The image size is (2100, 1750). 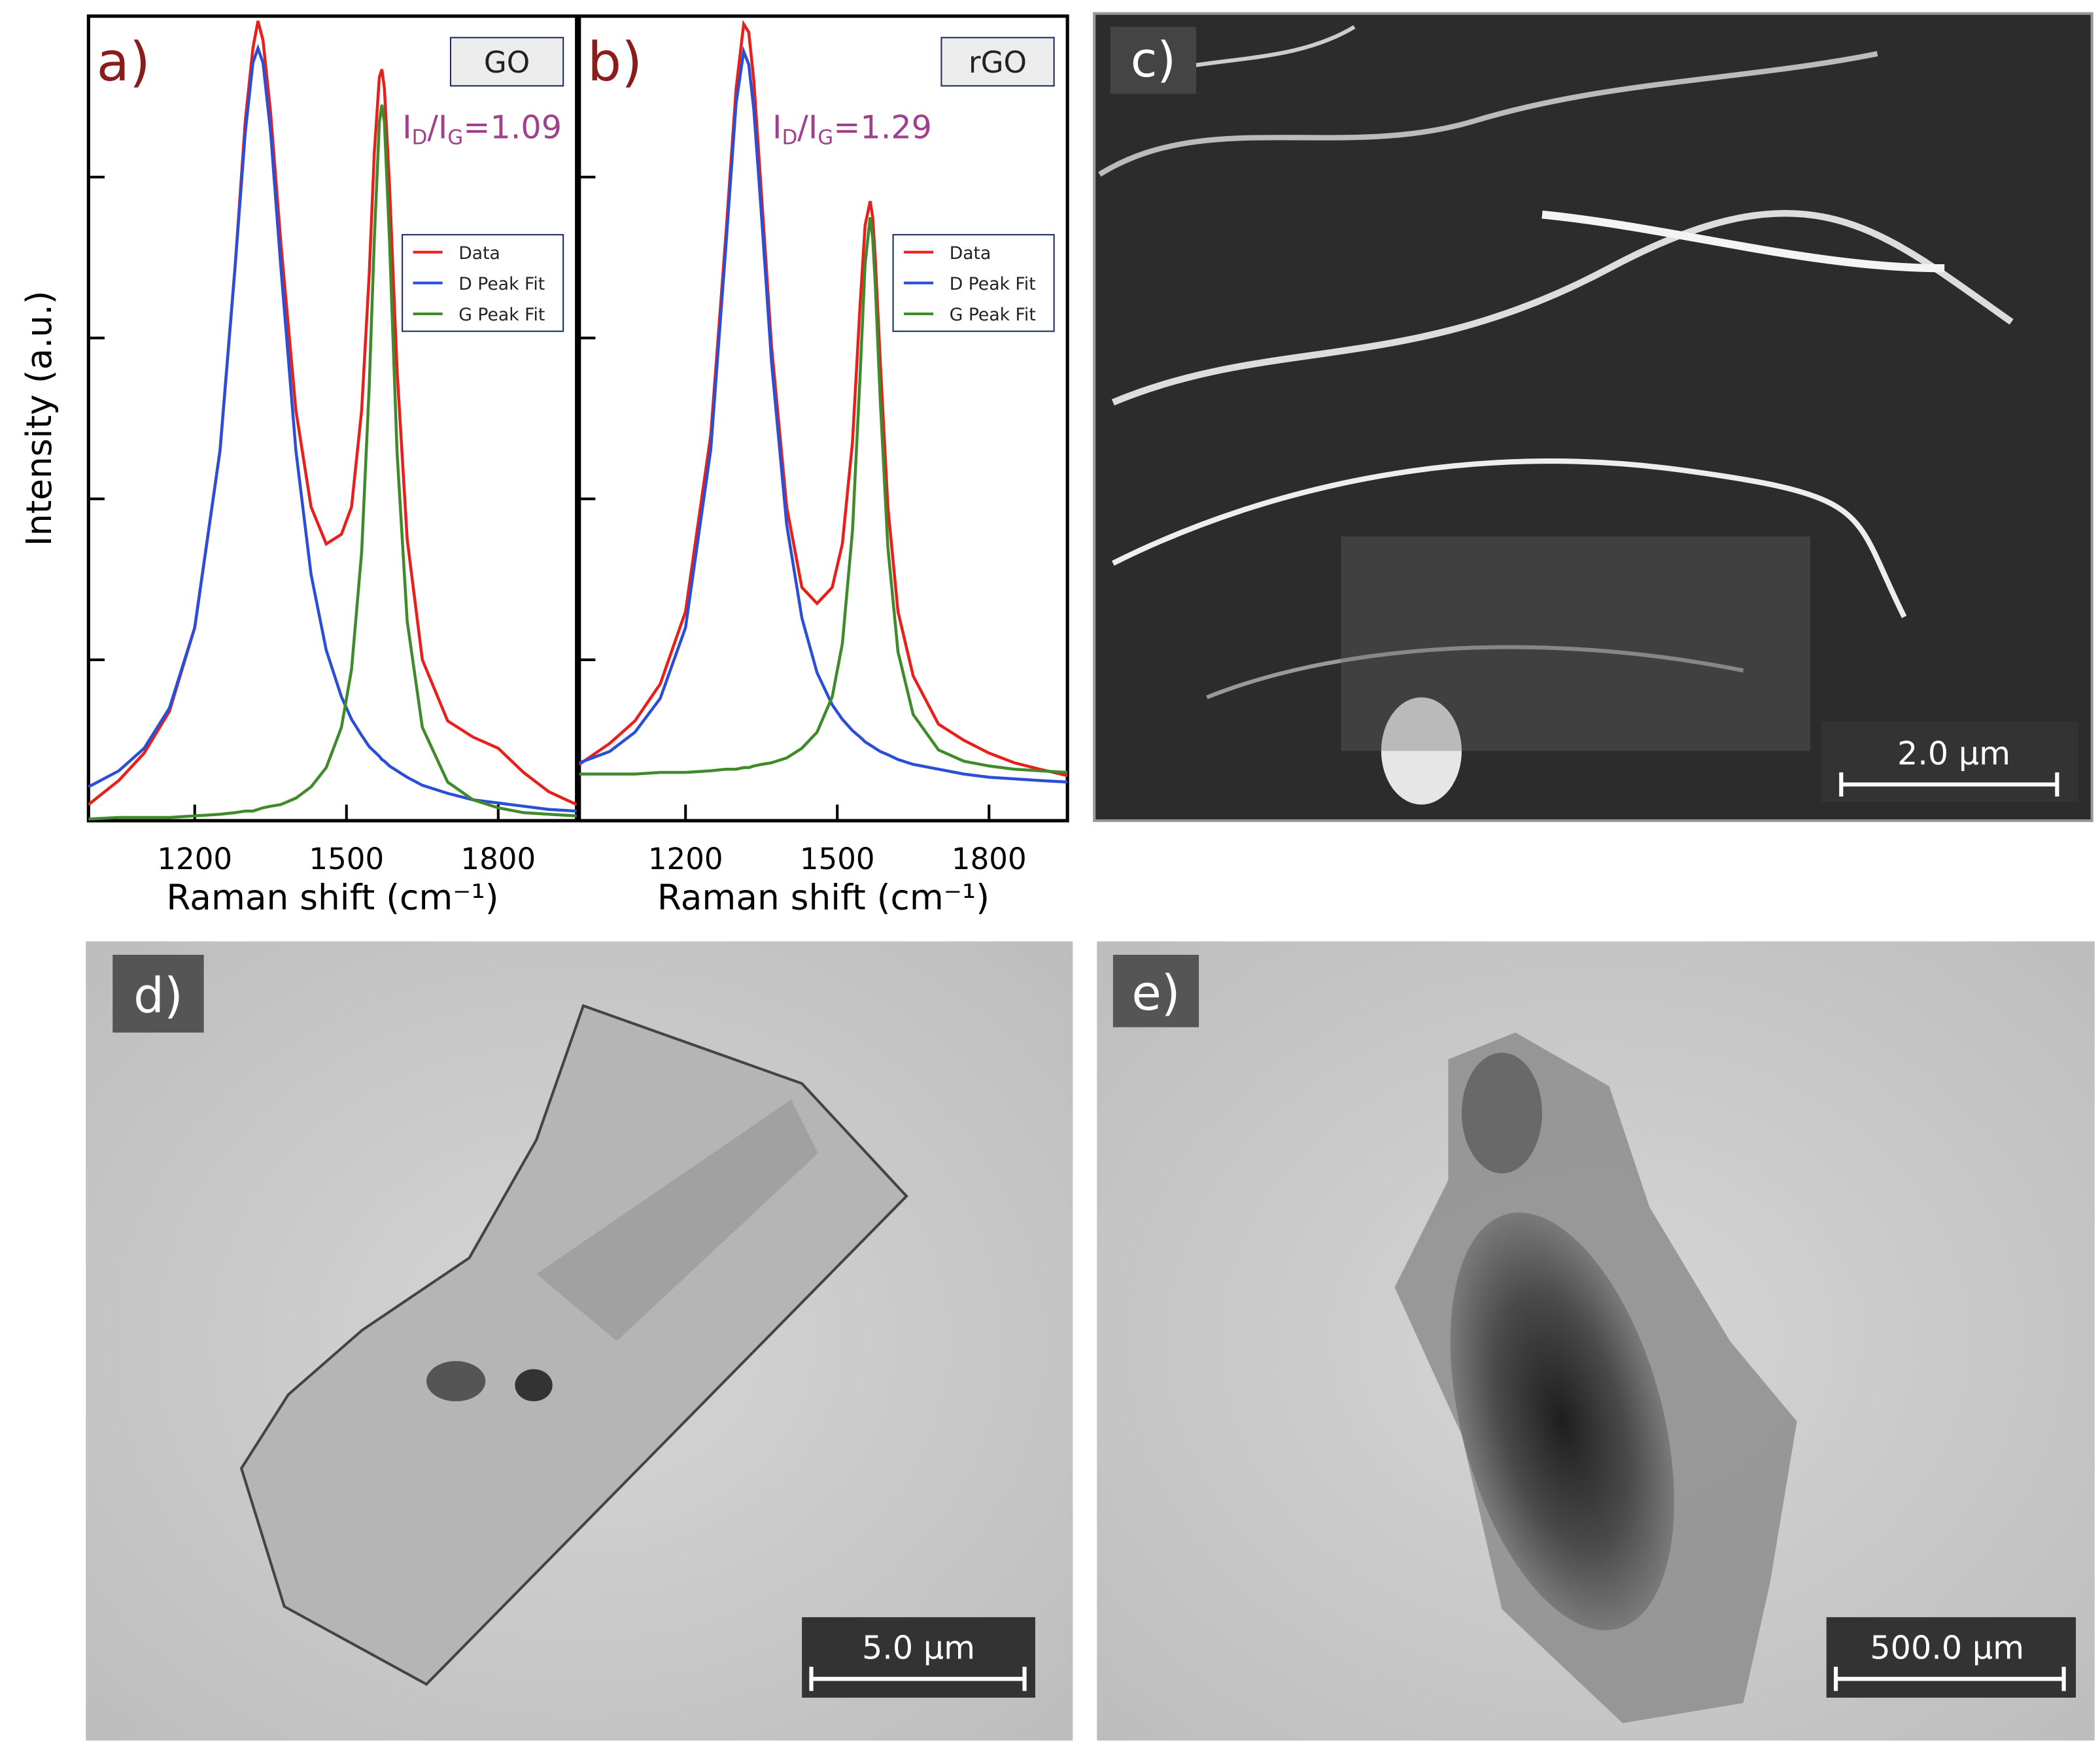 I want to click on panel-label: e), so click(x=1155, y=993).